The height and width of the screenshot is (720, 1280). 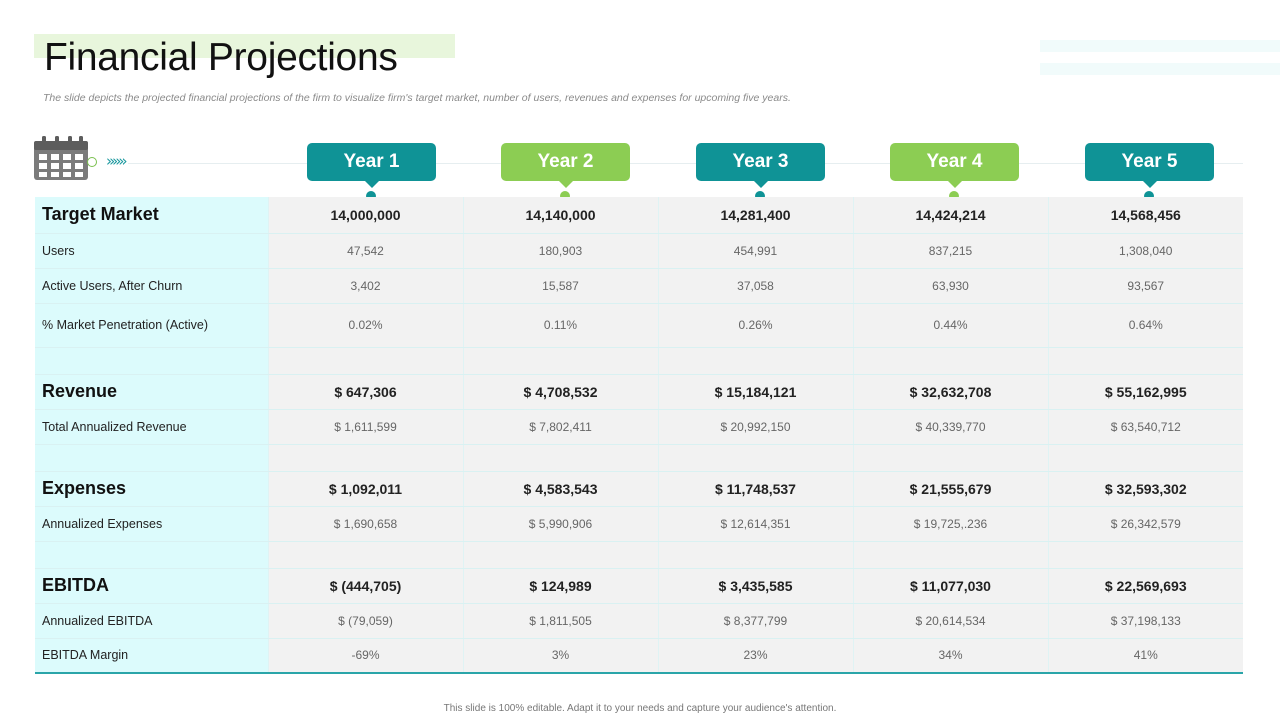 What do you see at coordinates (954, 196) in the screenshot?
I see `year-4-dot` at bounding box center [954, 196].